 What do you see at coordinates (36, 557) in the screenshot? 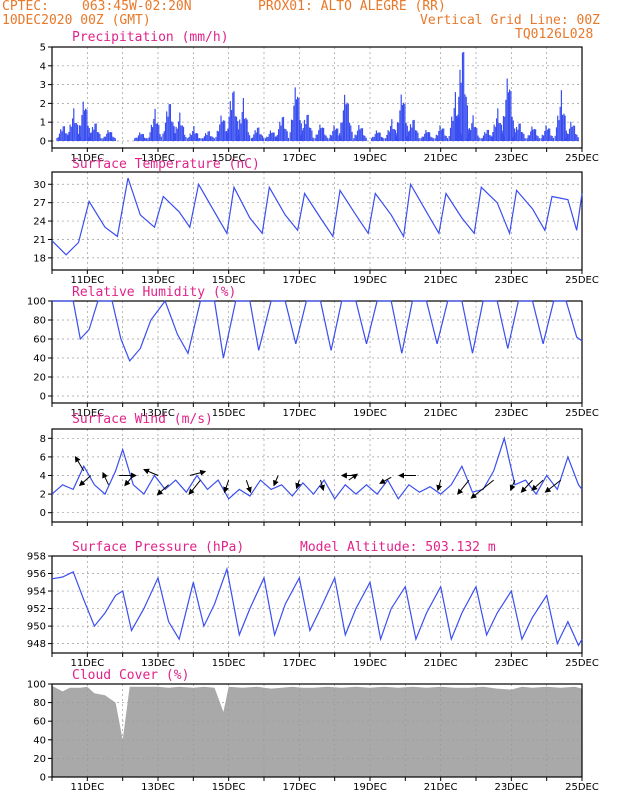
I see `y-tick-label: 958` at bounding box center [36, 557].